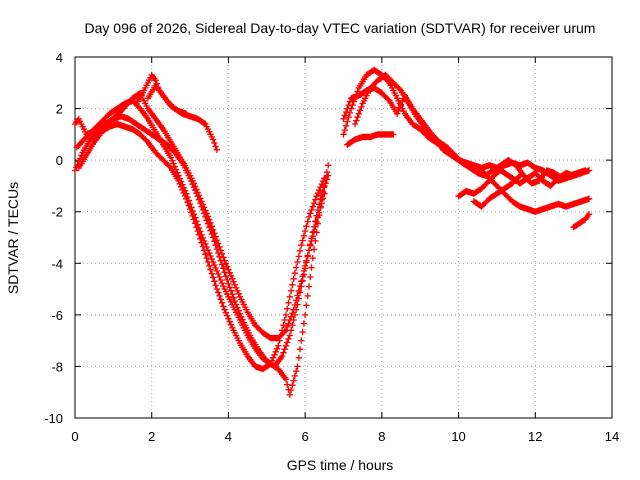 The width and height of the screenshot is (640, 480). Describe the element at coordinates (381, 436) in the screenshot. I see `x-tick-label: 8` at that location.